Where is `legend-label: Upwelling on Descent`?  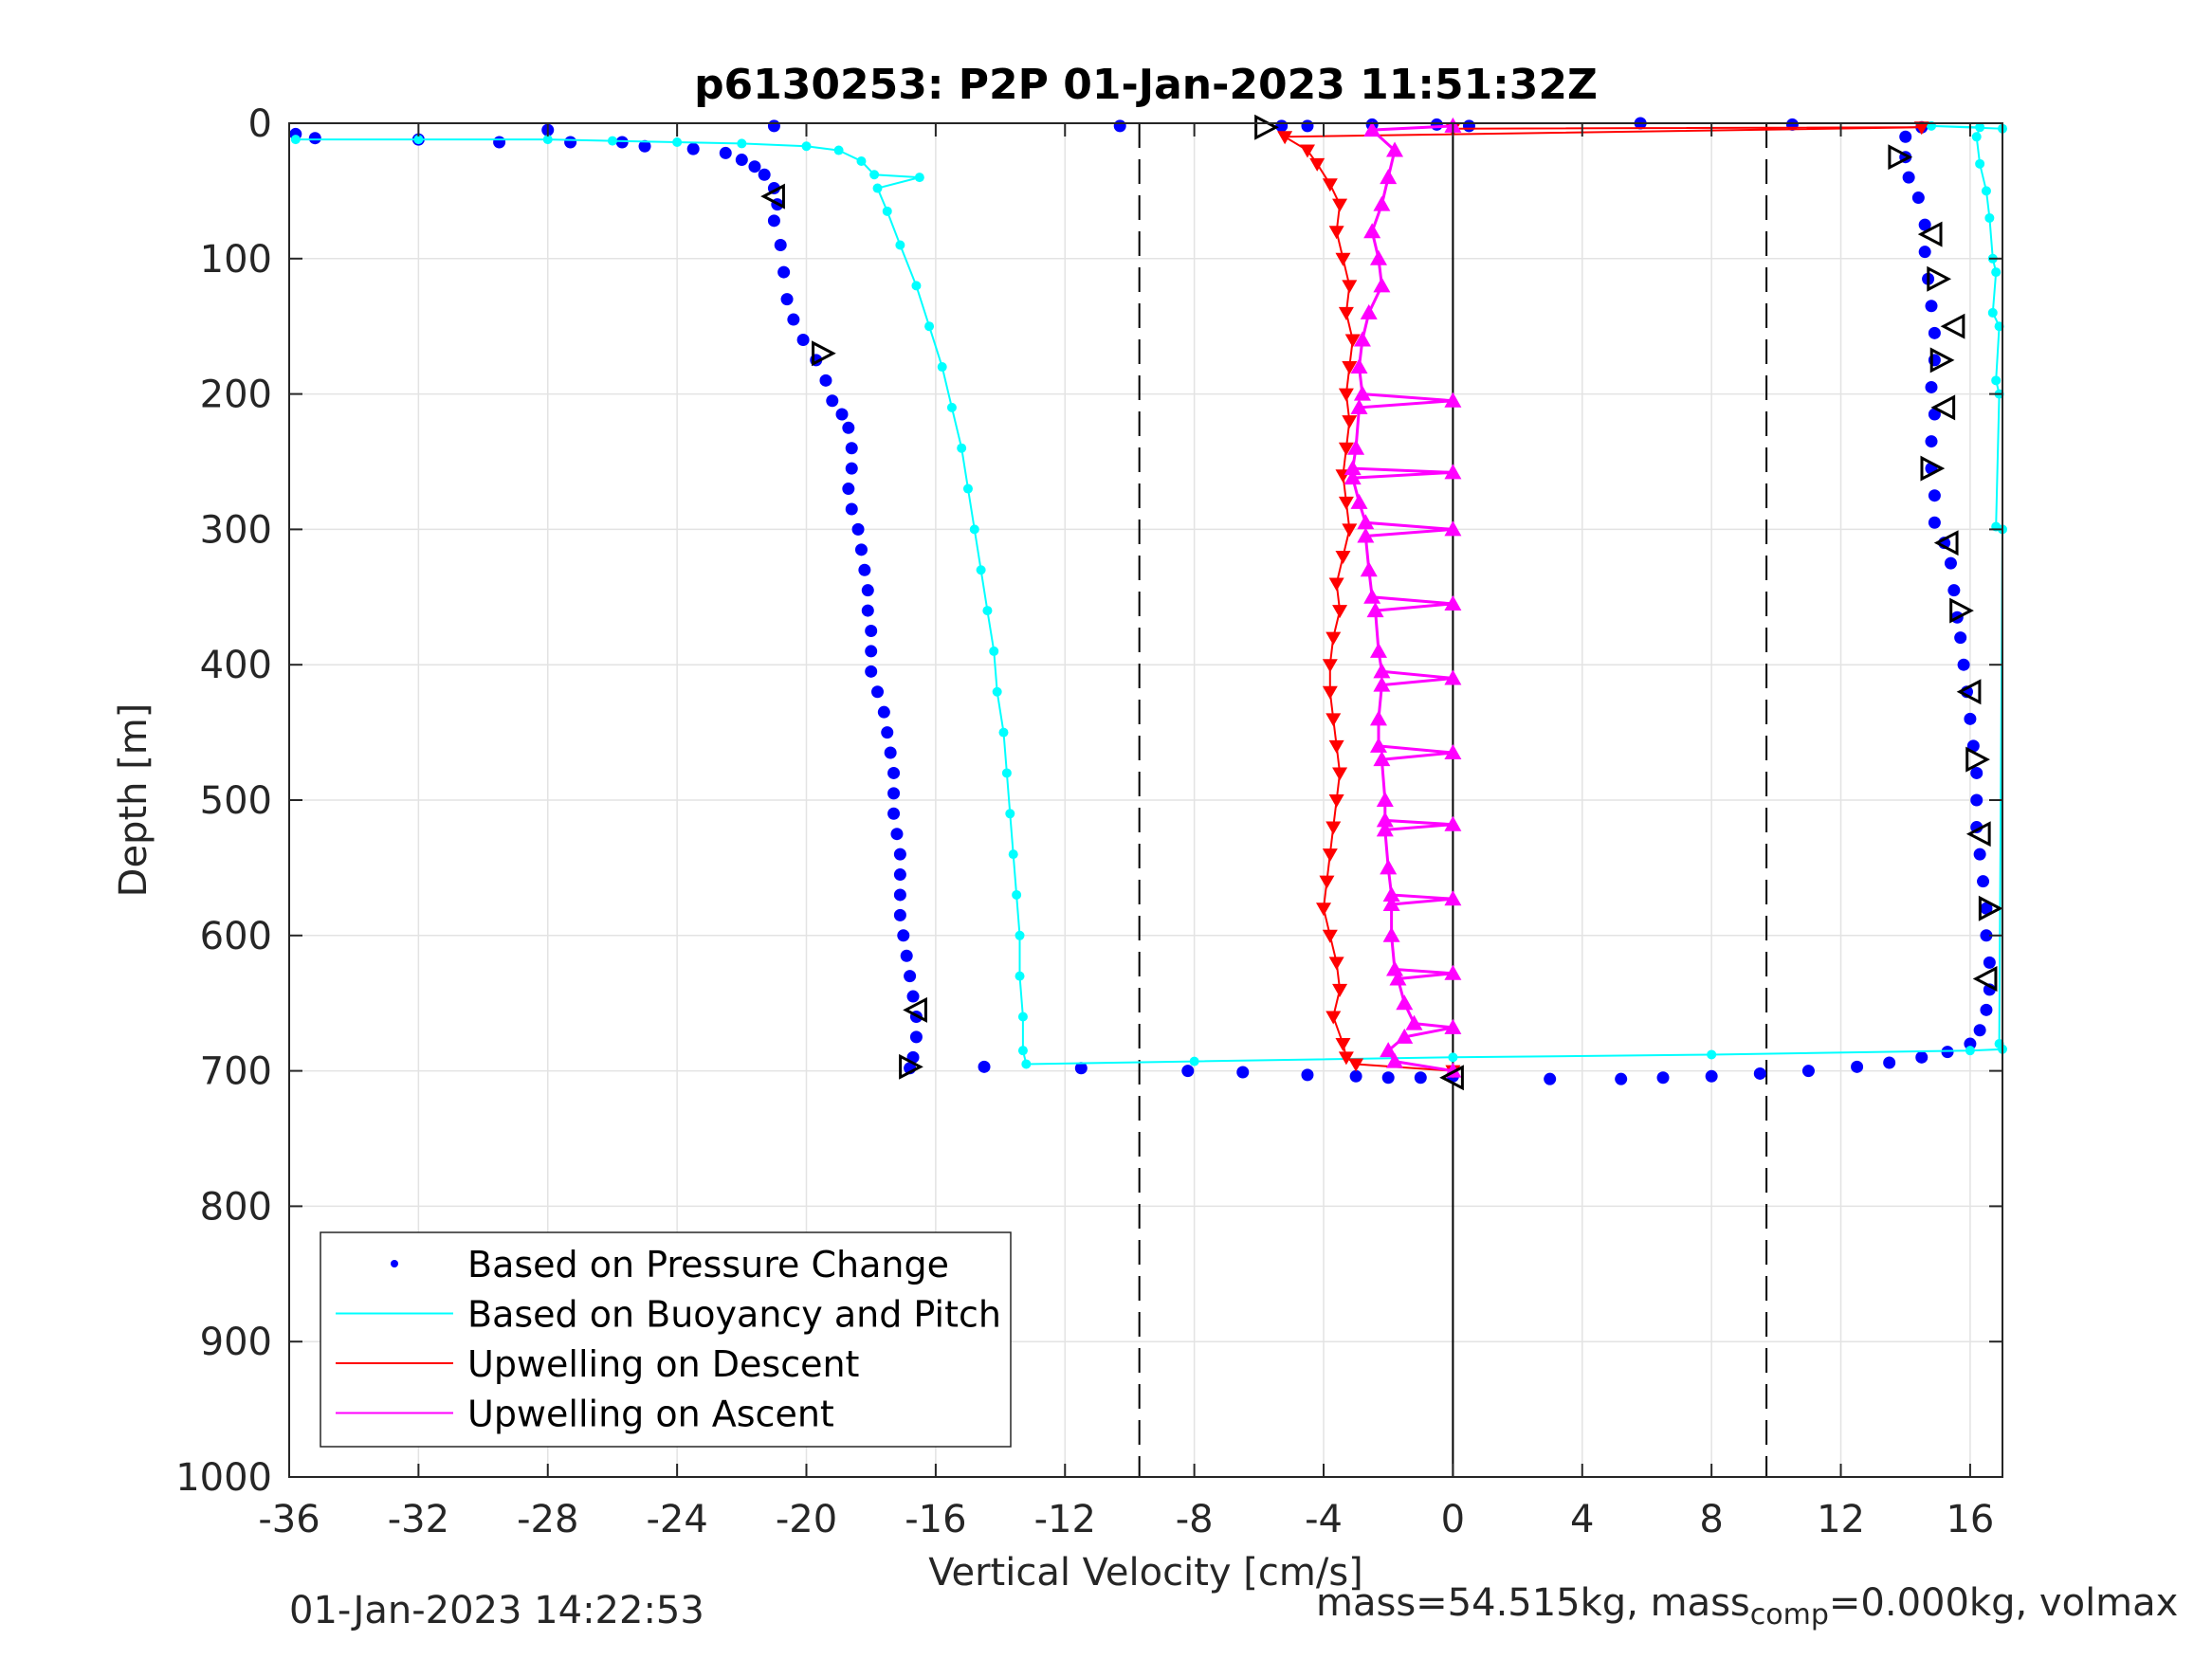
legend-label: Upwelling on Descent is located at coordinates (663, 1364).